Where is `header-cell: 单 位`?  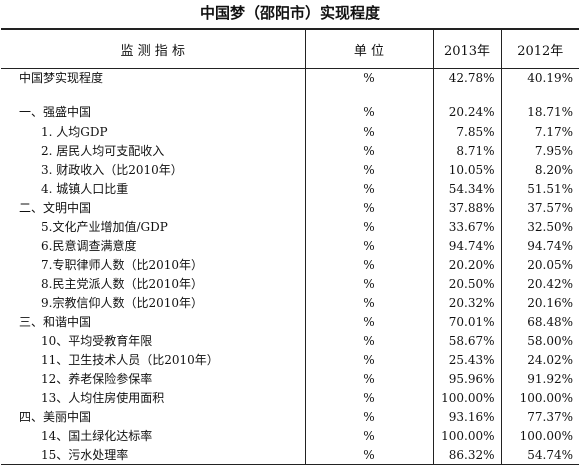
header-cell: 单 位 is located at coordinates (368, 48).